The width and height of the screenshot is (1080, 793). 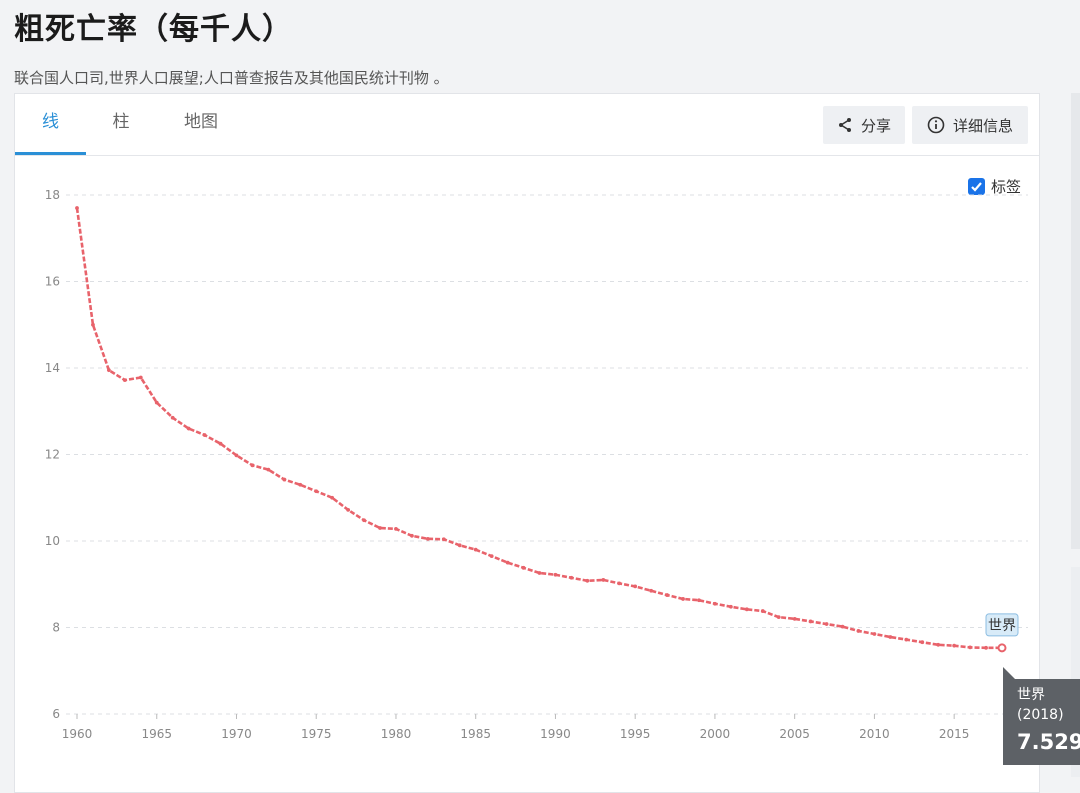 I want to click on labels-toggle-label: 标签, so click(x=1005, y=187).